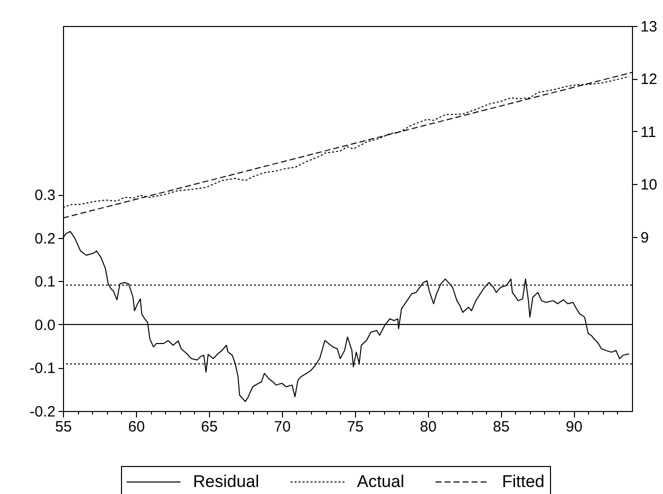 This screenshot has height=494, width=663. What do you see at coordinates (45, 239) in the screenshot?
I see `y-tick-label: 0.2` at bounding box center [45, 239].